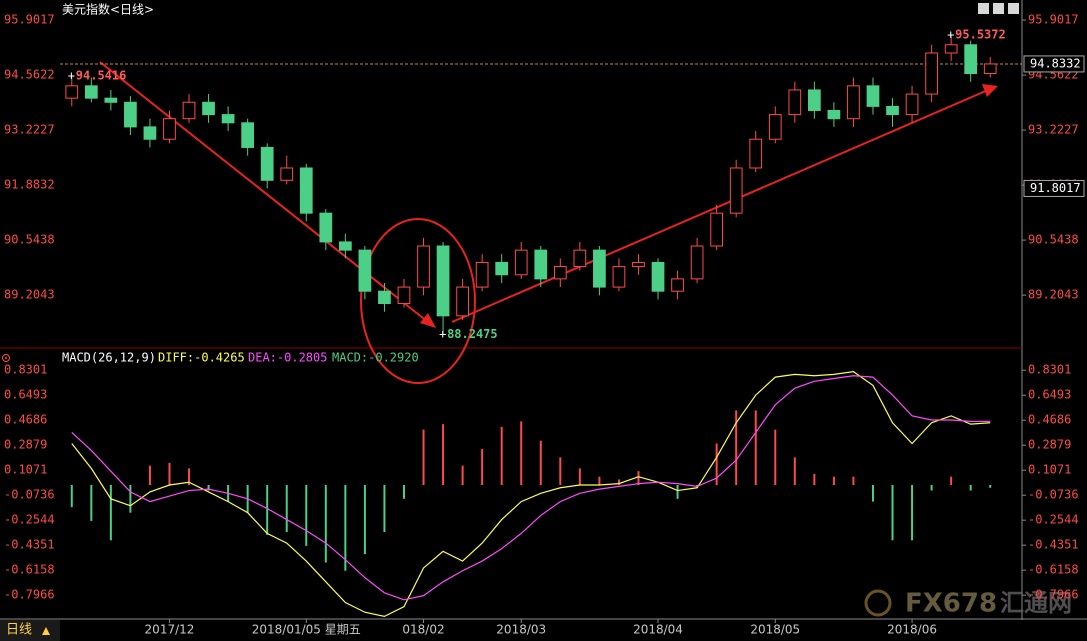  I want to click on period-arrow, so click(46, 631).